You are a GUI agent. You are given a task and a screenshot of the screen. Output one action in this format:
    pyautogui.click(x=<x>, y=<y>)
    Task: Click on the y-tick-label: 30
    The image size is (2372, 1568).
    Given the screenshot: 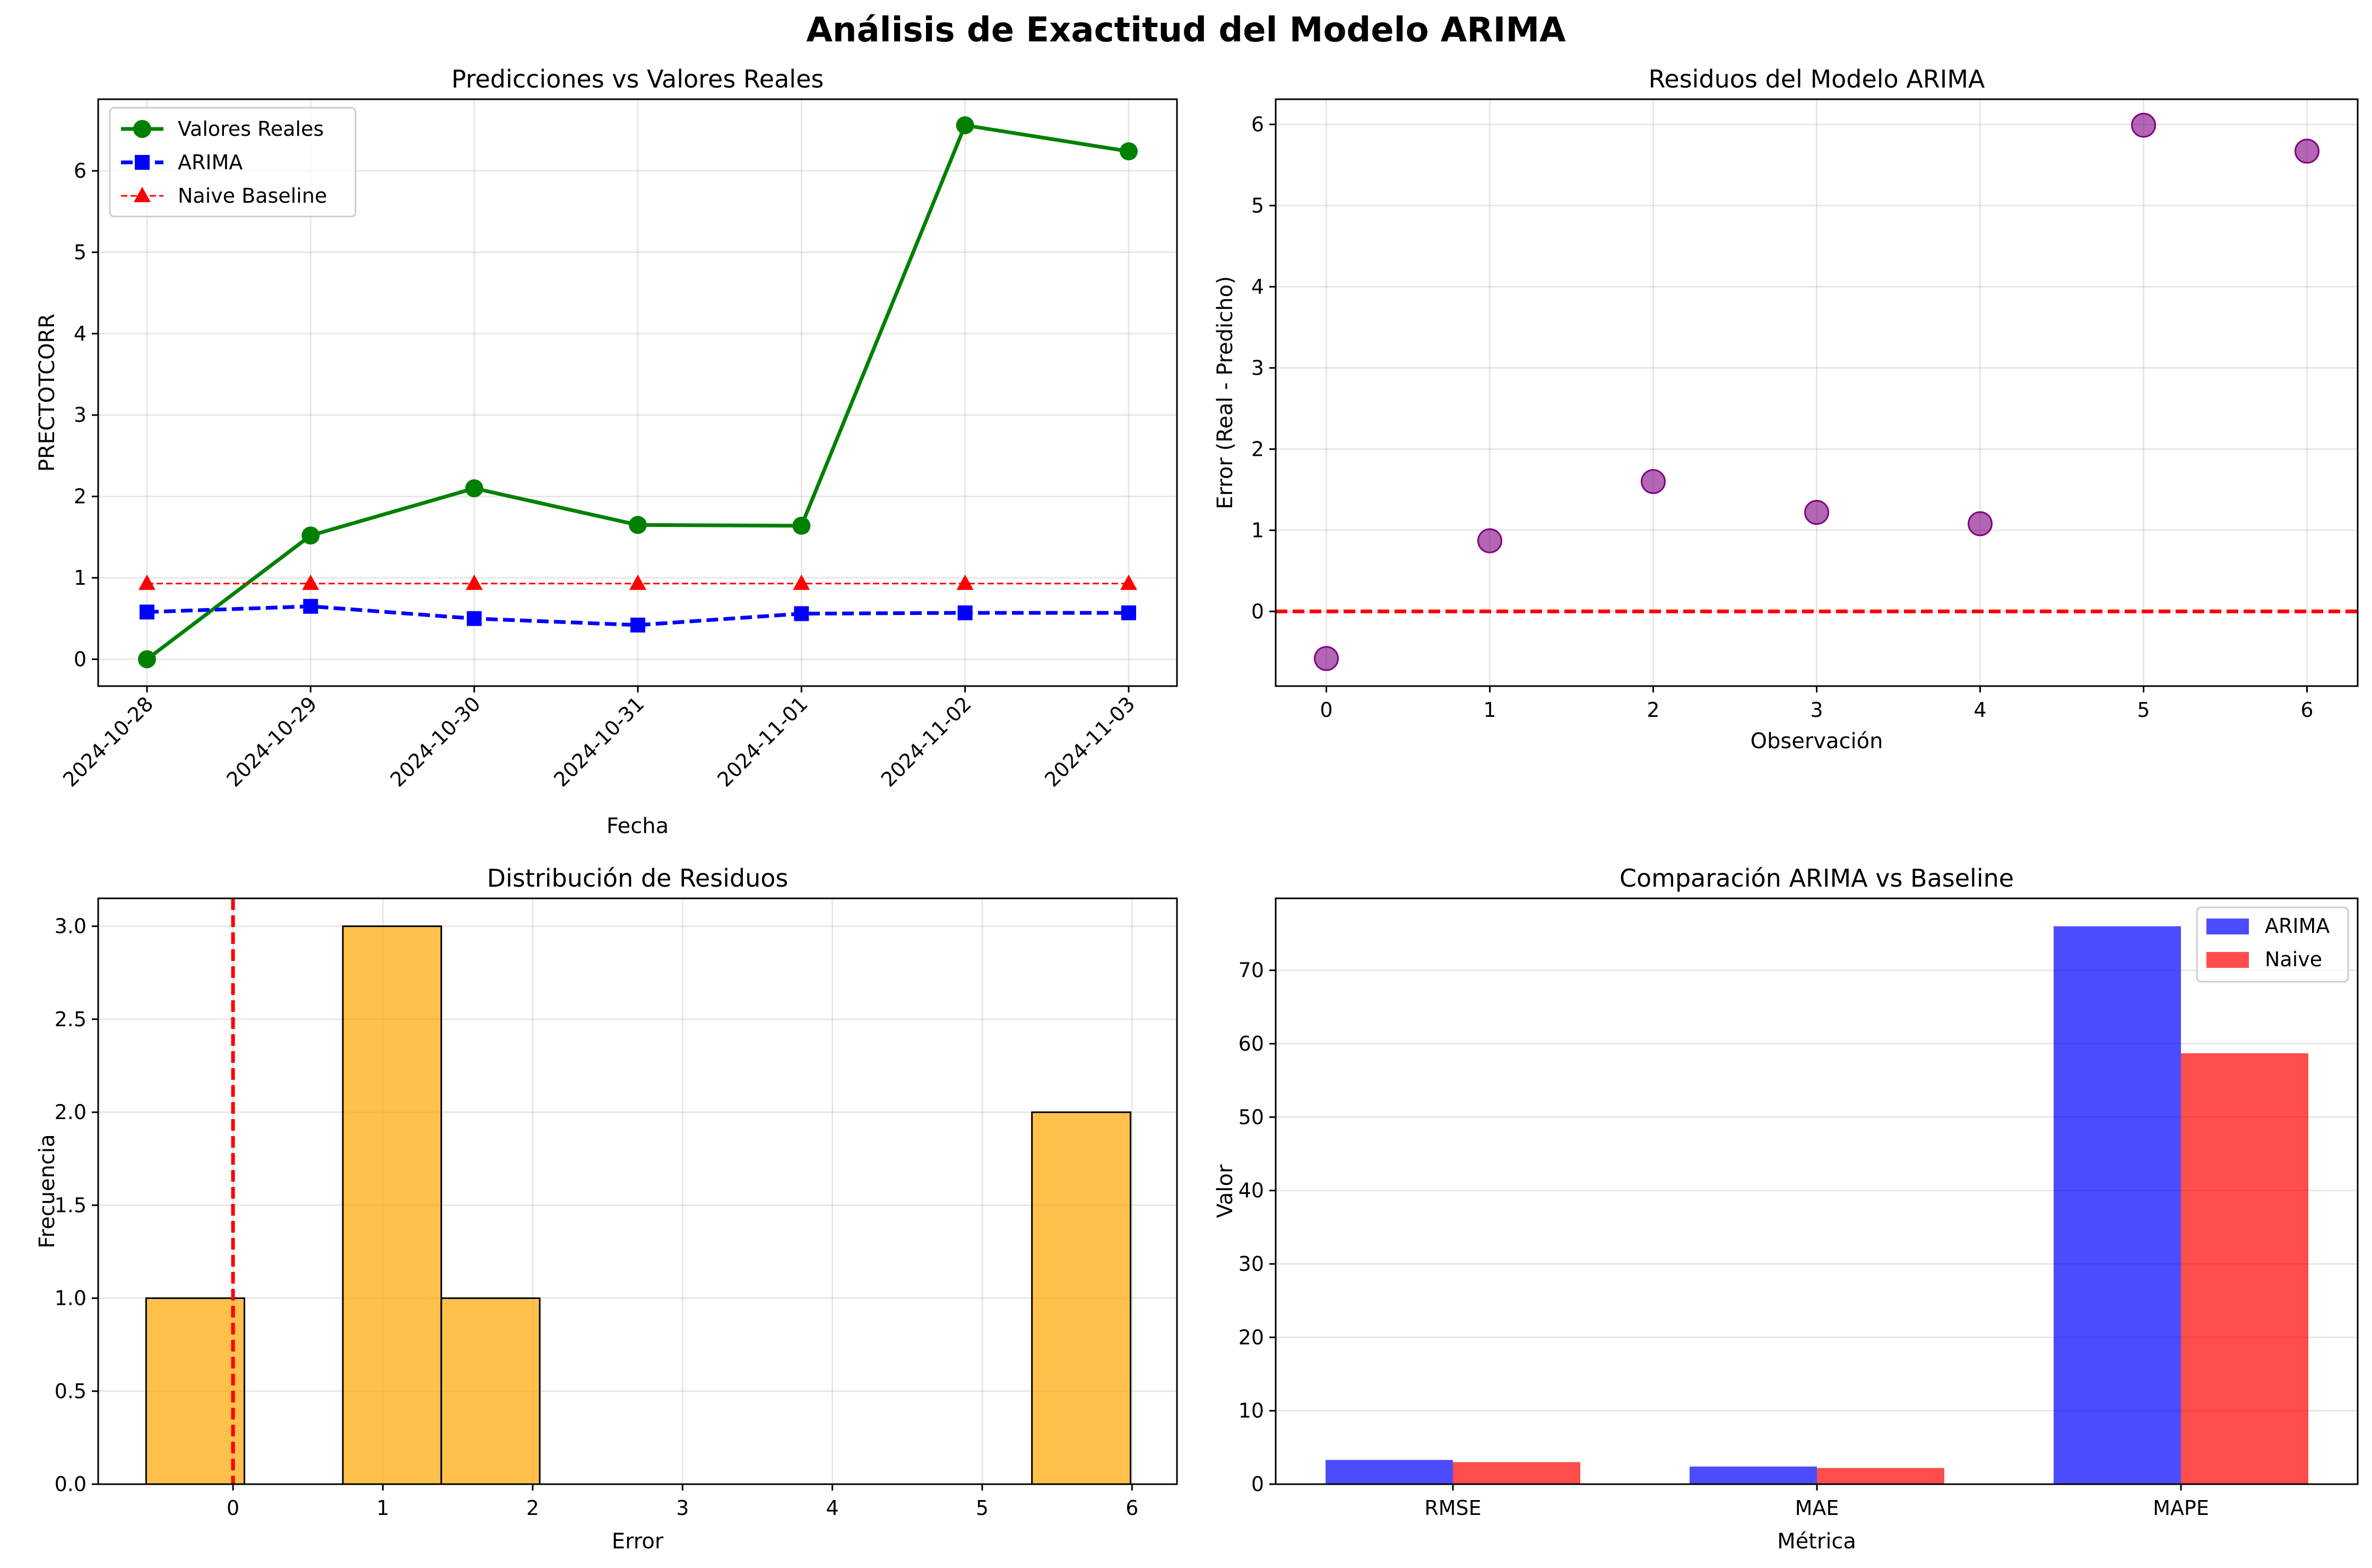 What is the action you would take?
    pyautogui.click(x=1251, y=1264)
    